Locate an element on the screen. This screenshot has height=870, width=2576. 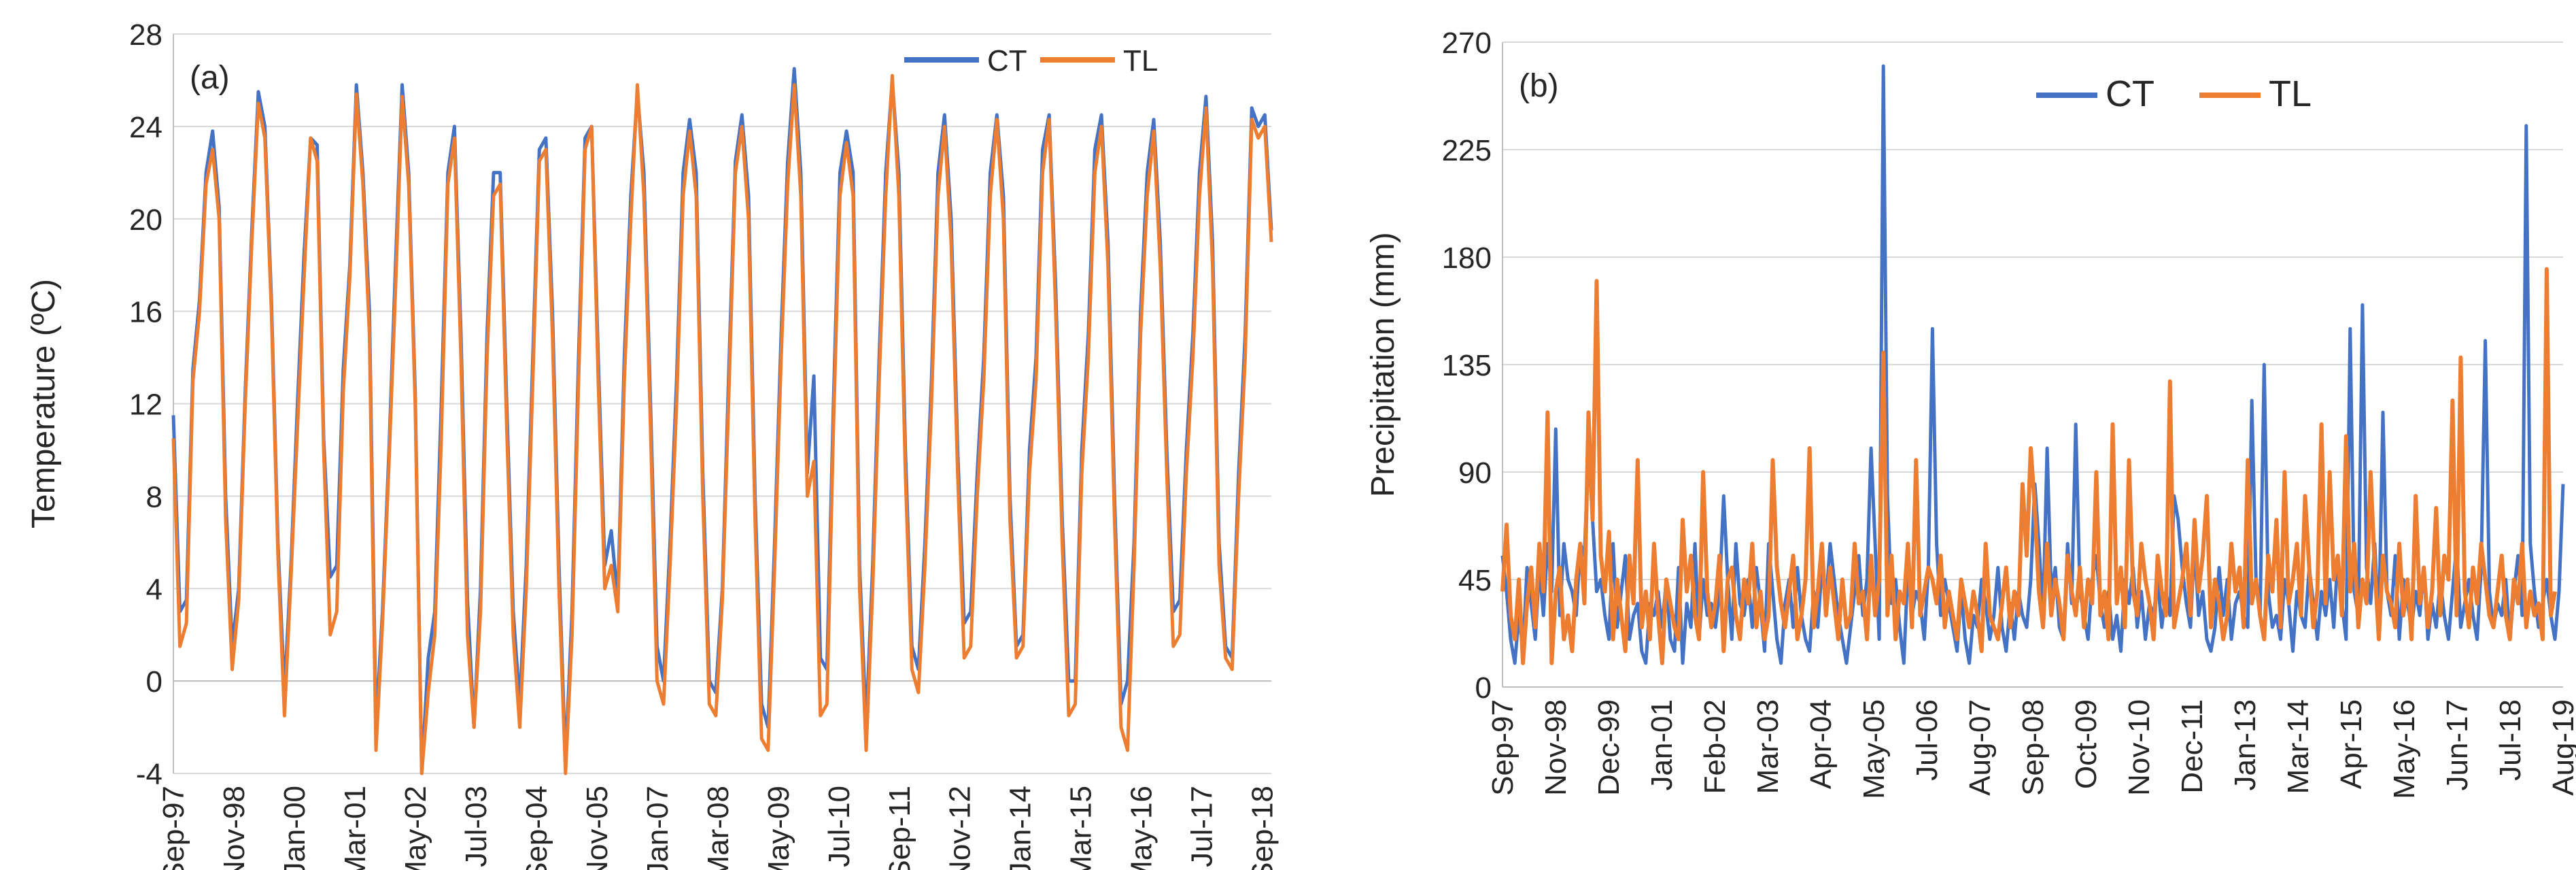
x-tick-label: Mar-01 is located at coordinates (355, 828).